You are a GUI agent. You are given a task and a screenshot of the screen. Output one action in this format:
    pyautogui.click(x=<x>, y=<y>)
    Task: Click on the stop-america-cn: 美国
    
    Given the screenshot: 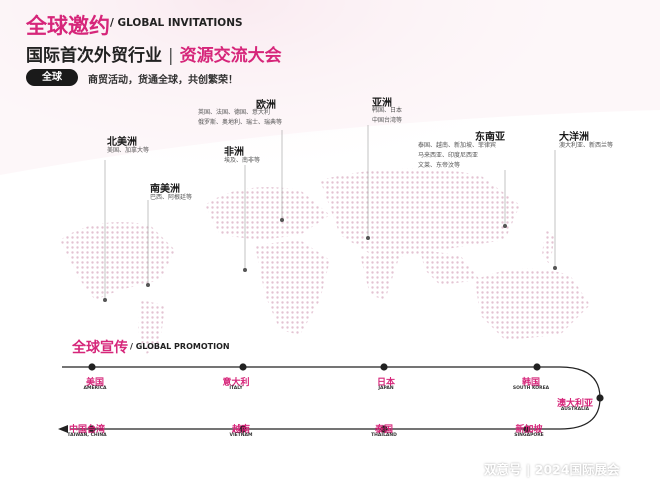 What is the action you would take?
    pyautogui.click(x=95, y=383)
    